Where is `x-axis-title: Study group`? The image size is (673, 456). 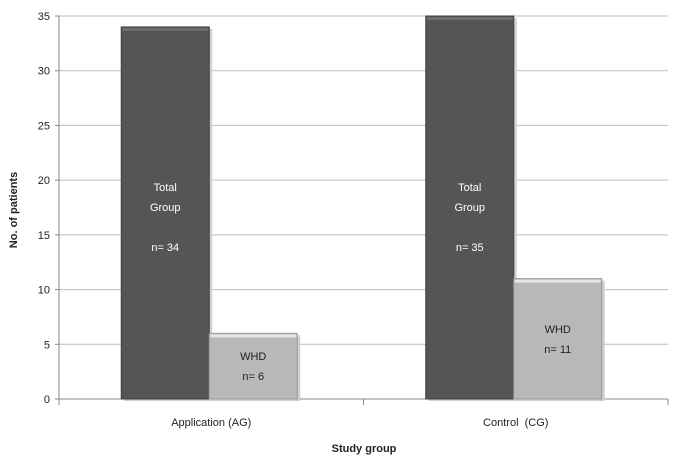 x-axis-title: Study group is located at coordinates (364, 449).